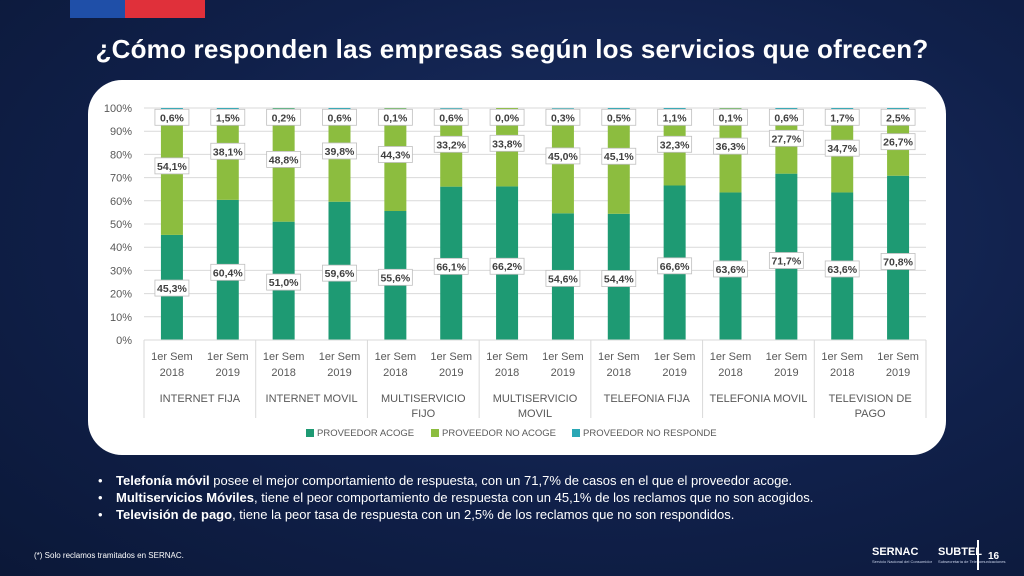 The width and height of the screenshot is (1024, 576). Describe the element at coordinates (898, 143) in the screenshot. I see `data-label: 26,7%` at that location.